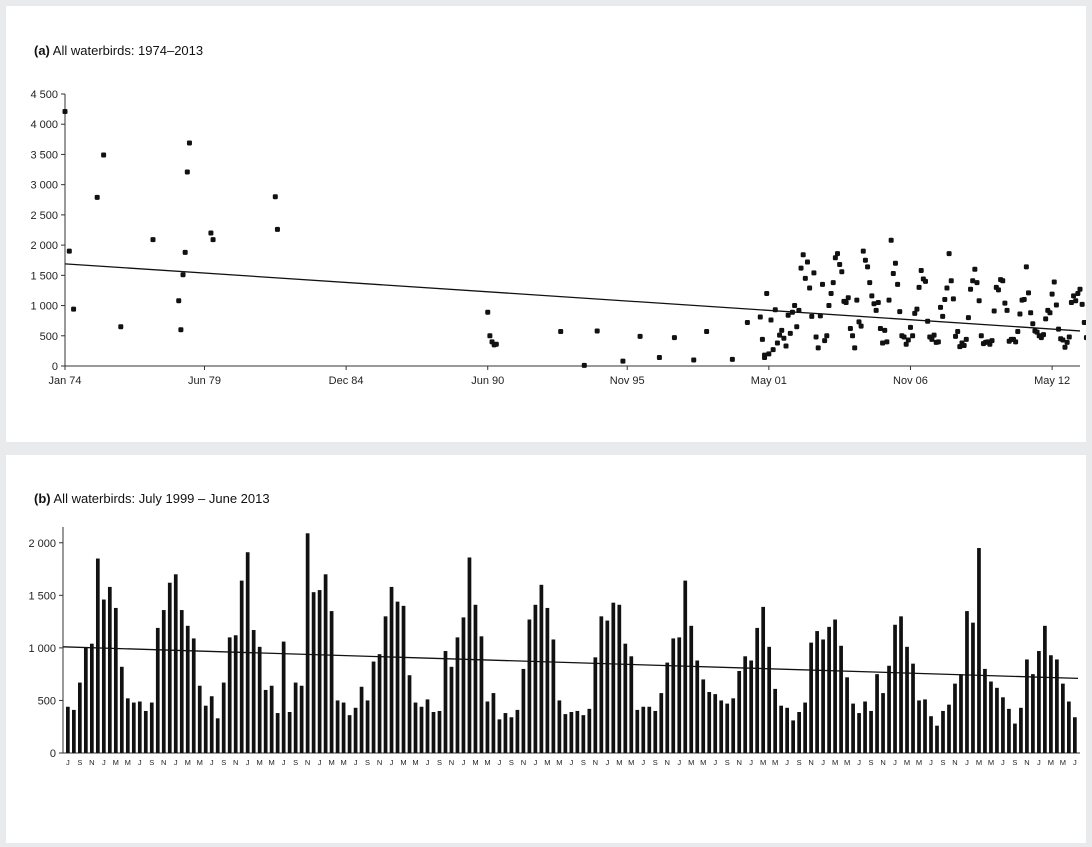 This screenshot has height=847, width=1092. Describe the element at coordinates (42, 649) in the screenshot. I see `y-tick-label: 1 000` at that location.